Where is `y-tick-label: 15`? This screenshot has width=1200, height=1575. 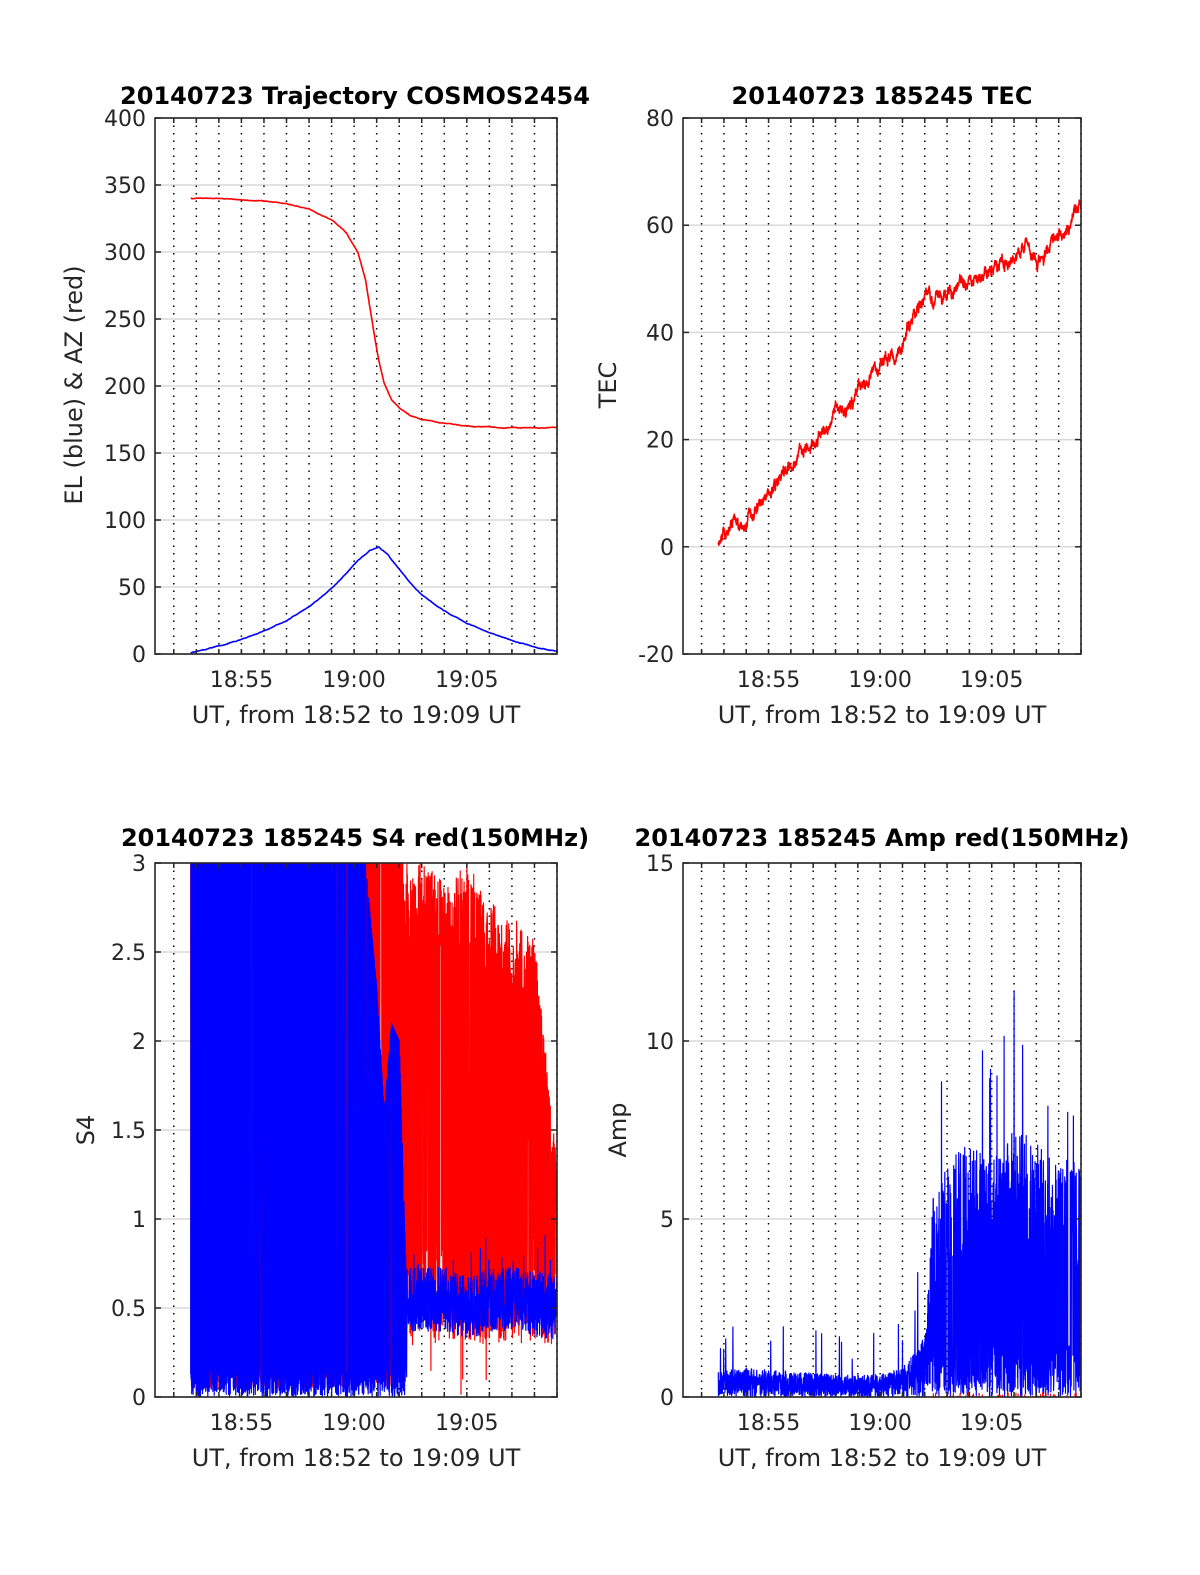
y-tick-label: 15 is located at coordinates (660, 864).